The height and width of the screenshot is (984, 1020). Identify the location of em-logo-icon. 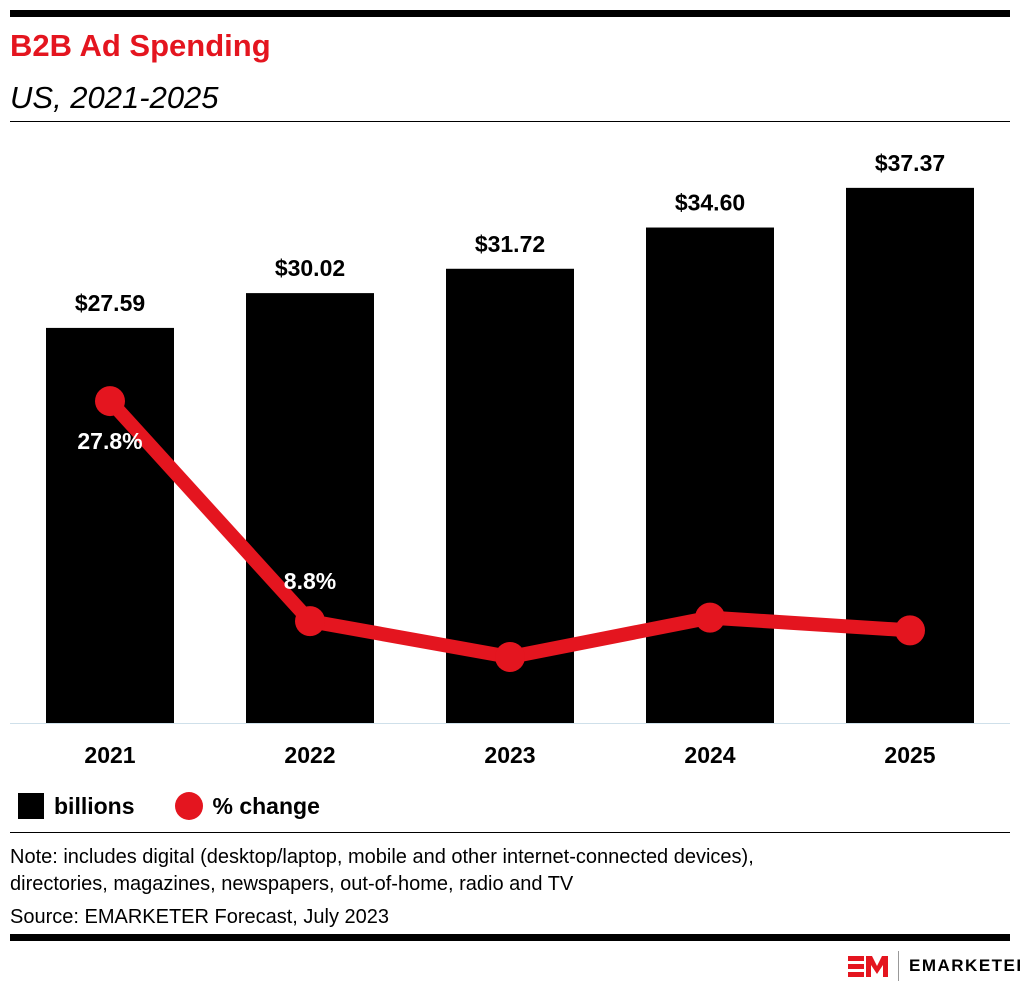
(868, 966).